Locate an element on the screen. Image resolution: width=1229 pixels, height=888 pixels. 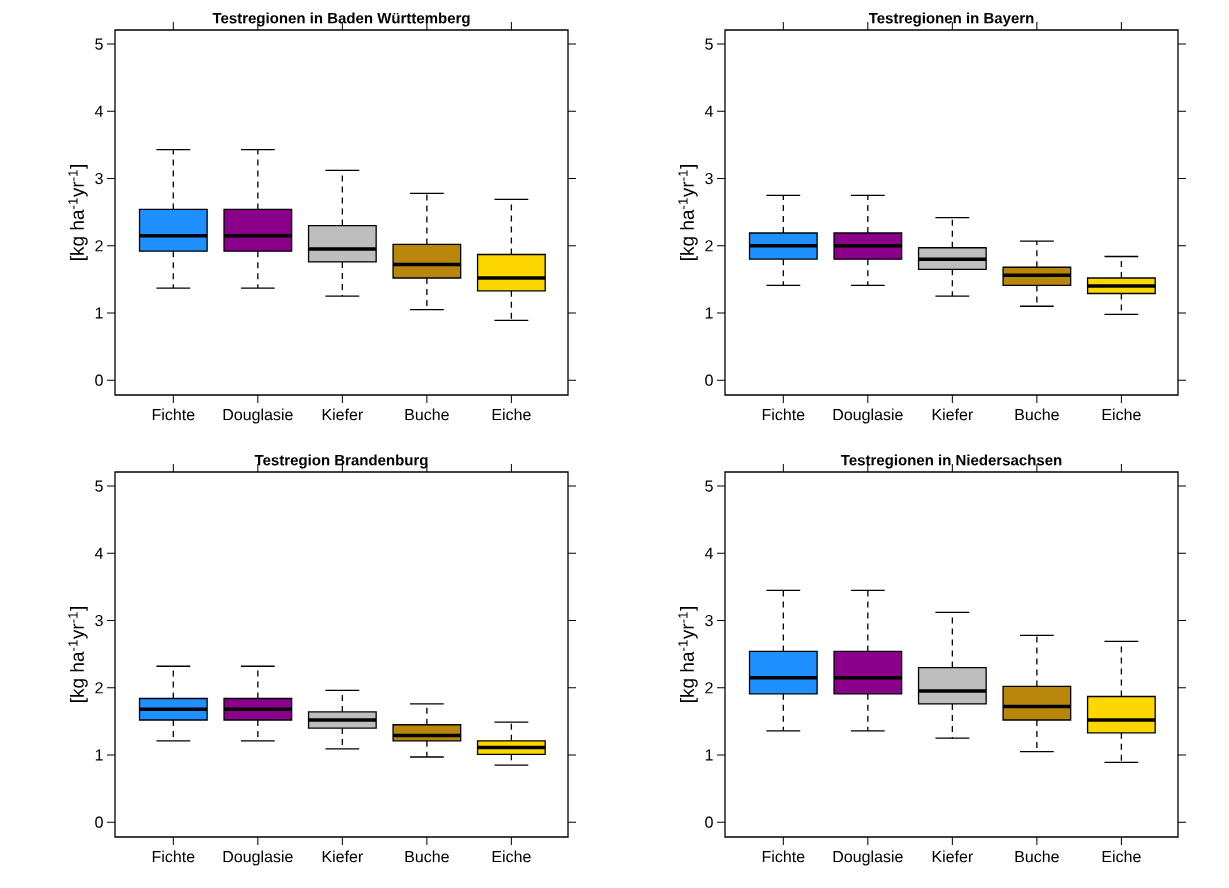
chart-title: Testregion Brandenburg is located at coordinates (341, 461).